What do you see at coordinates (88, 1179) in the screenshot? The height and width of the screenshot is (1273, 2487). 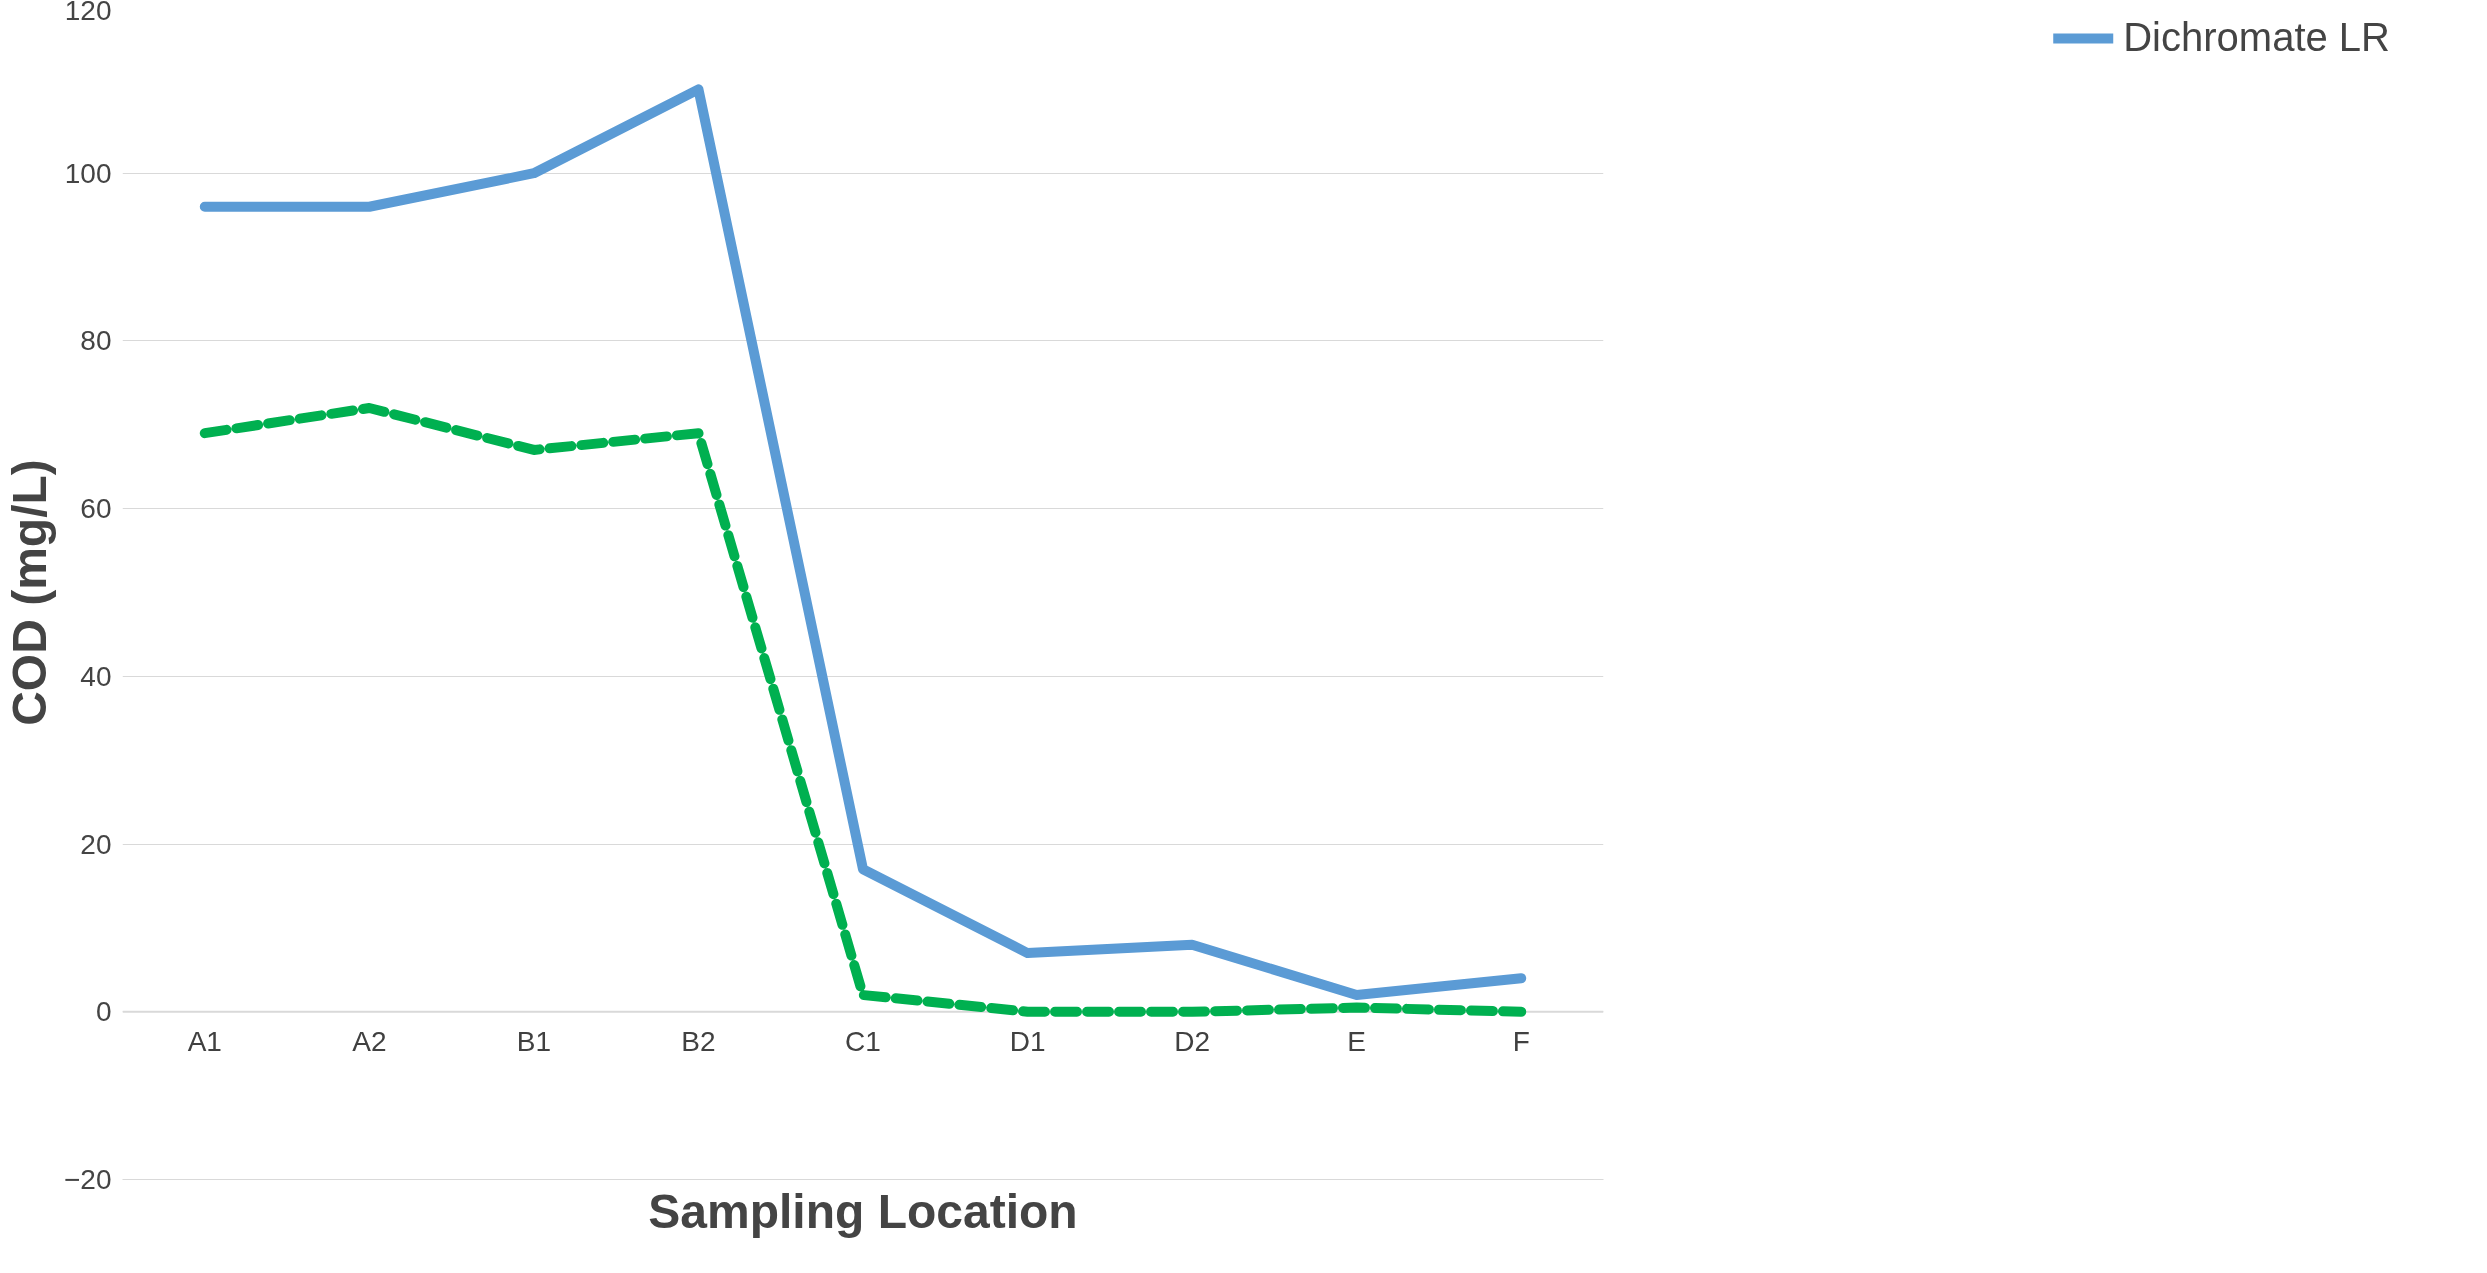 I see `y-tick-label: −20` at bounding box center [88, 1179].